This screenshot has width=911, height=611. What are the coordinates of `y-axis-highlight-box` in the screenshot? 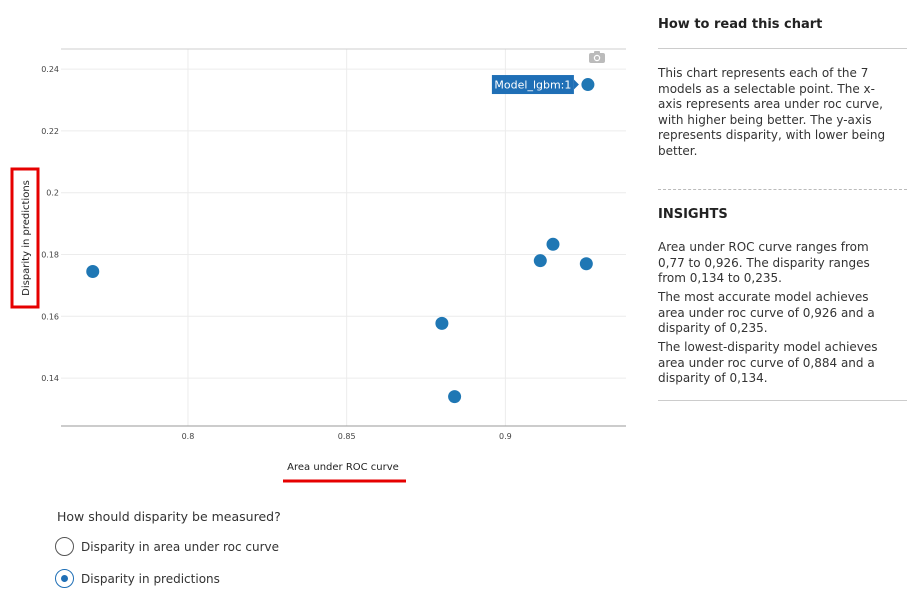 It's located at (25, 238).